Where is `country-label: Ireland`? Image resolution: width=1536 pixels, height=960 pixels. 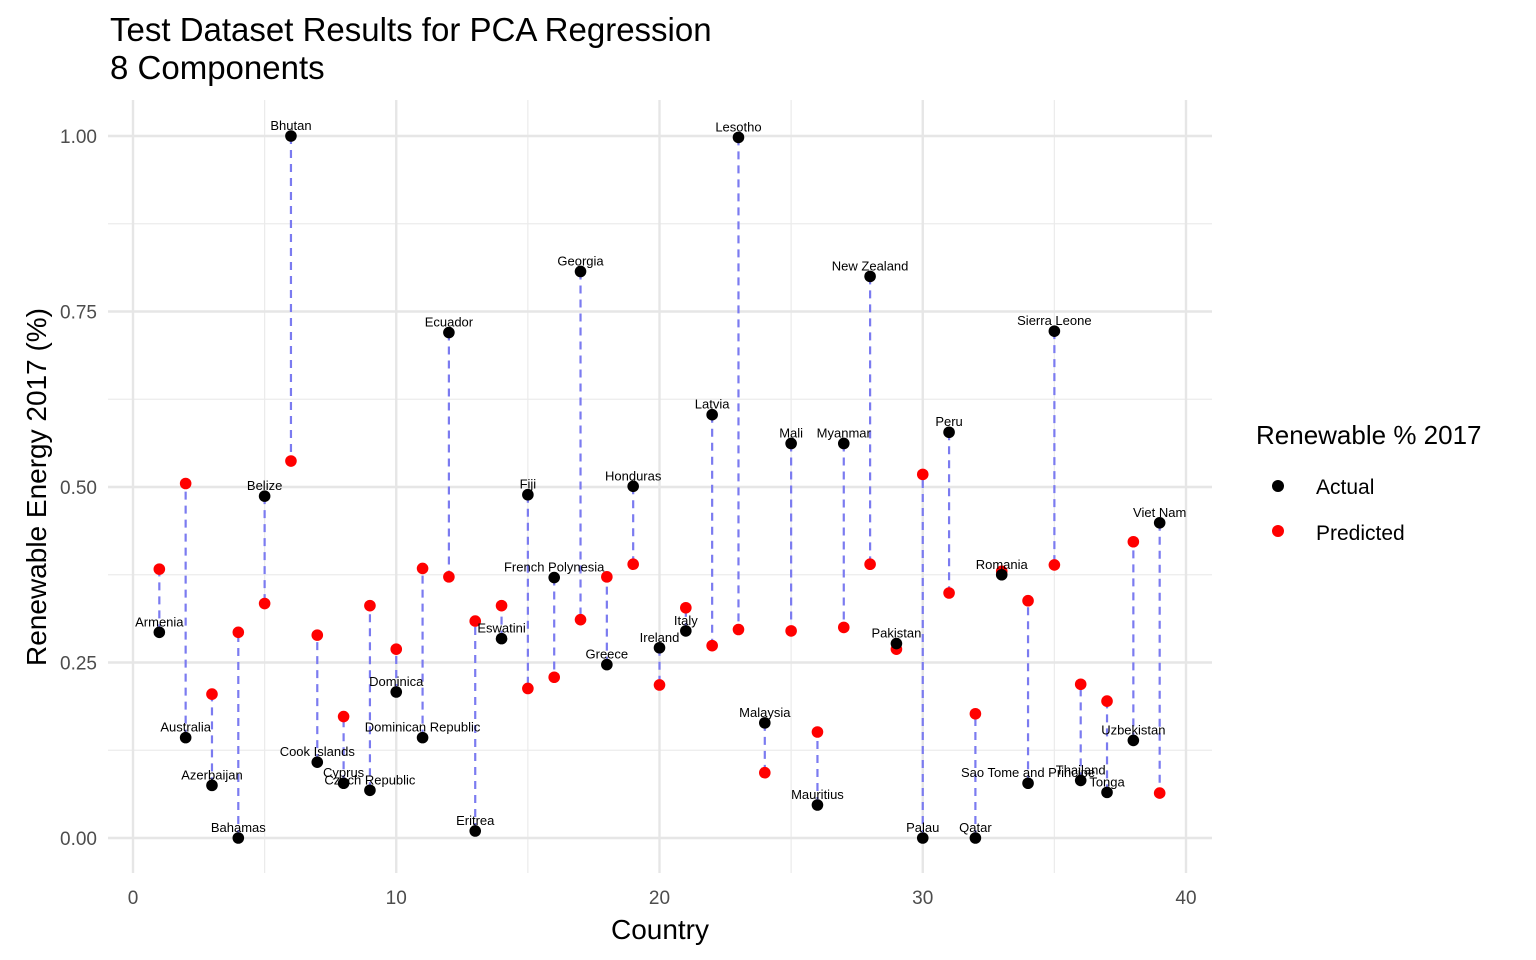
country-label: Ireland is located at coordinates (660, 637).